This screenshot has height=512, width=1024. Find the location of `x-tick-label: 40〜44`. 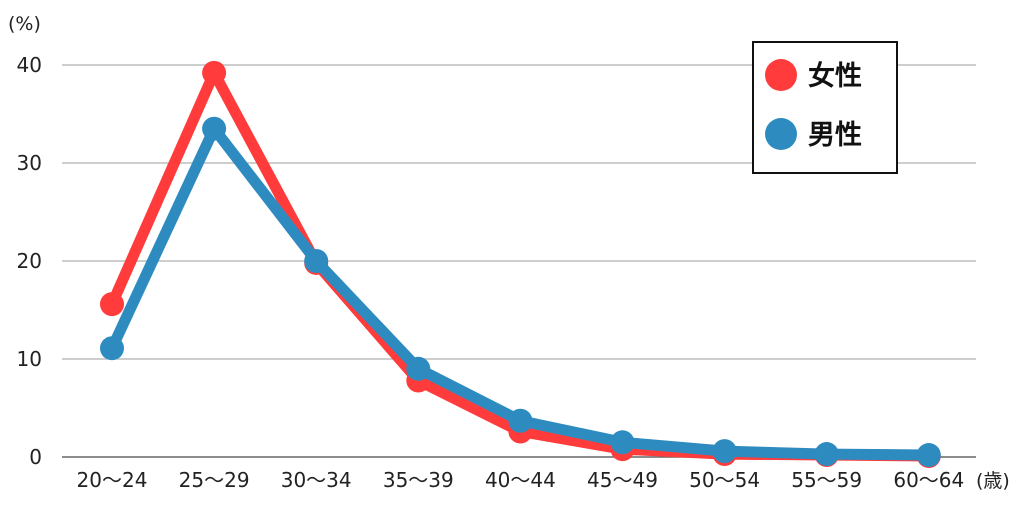

x-tick-label: 40〜44 is located at coordinates (520, 480).